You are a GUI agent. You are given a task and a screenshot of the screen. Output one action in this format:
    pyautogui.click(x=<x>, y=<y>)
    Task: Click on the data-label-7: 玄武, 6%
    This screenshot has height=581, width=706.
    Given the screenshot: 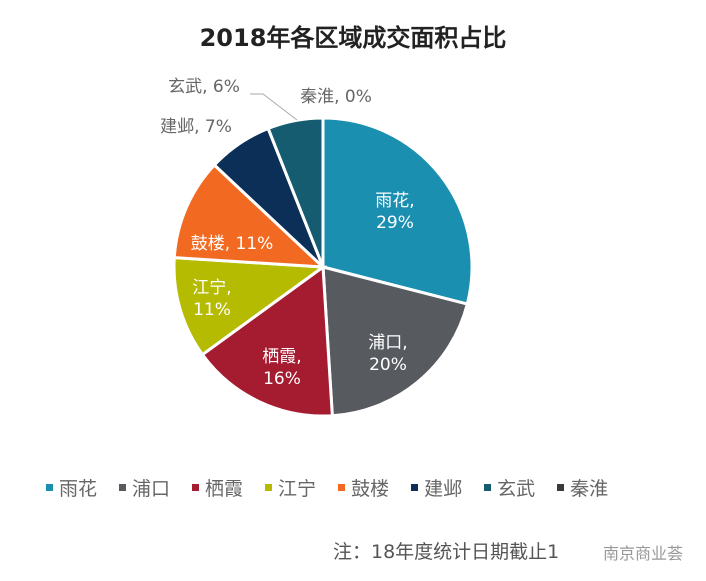 What is the action you would take?
    pyautogui.click(x=204, y=87)
    